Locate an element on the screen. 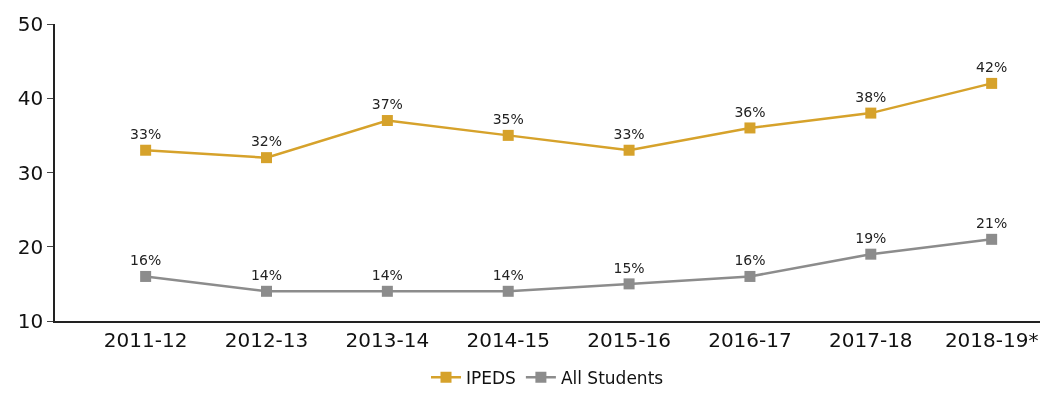 The height and width of the screenshot is (408, 1055). y-tick-label: 50 is located at coordinates (30, 24).